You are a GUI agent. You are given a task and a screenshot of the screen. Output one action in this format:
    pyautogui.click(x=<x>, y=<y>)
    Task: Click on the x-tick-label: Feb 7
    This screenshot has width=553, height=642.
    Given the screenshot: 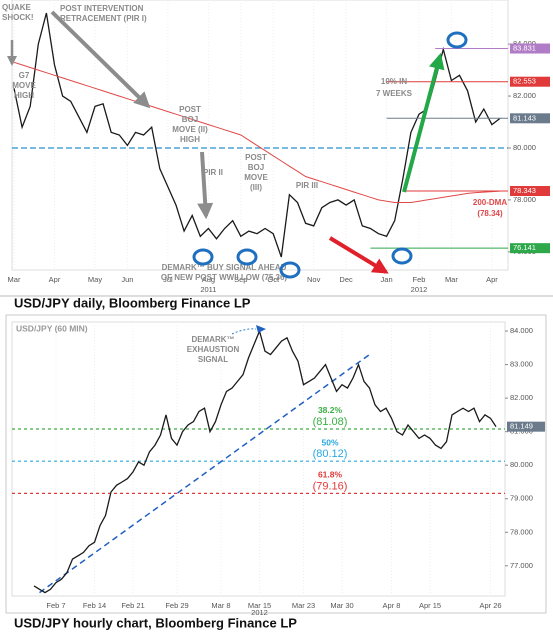 What is the action you would take?
    pyautogui.click(x=55, y=605)
    